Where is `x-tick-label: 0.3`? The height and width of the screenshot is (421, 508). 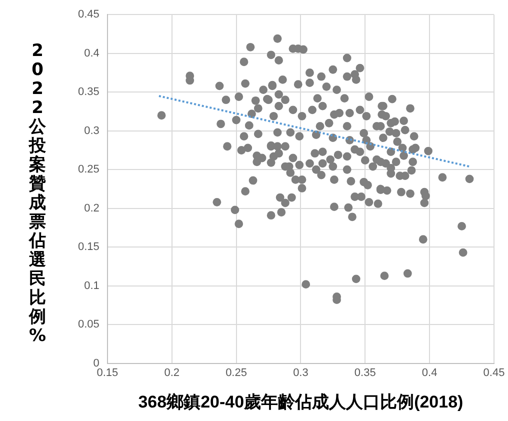 x-tick-label: 0.3 is located at coordinates (300, 373).